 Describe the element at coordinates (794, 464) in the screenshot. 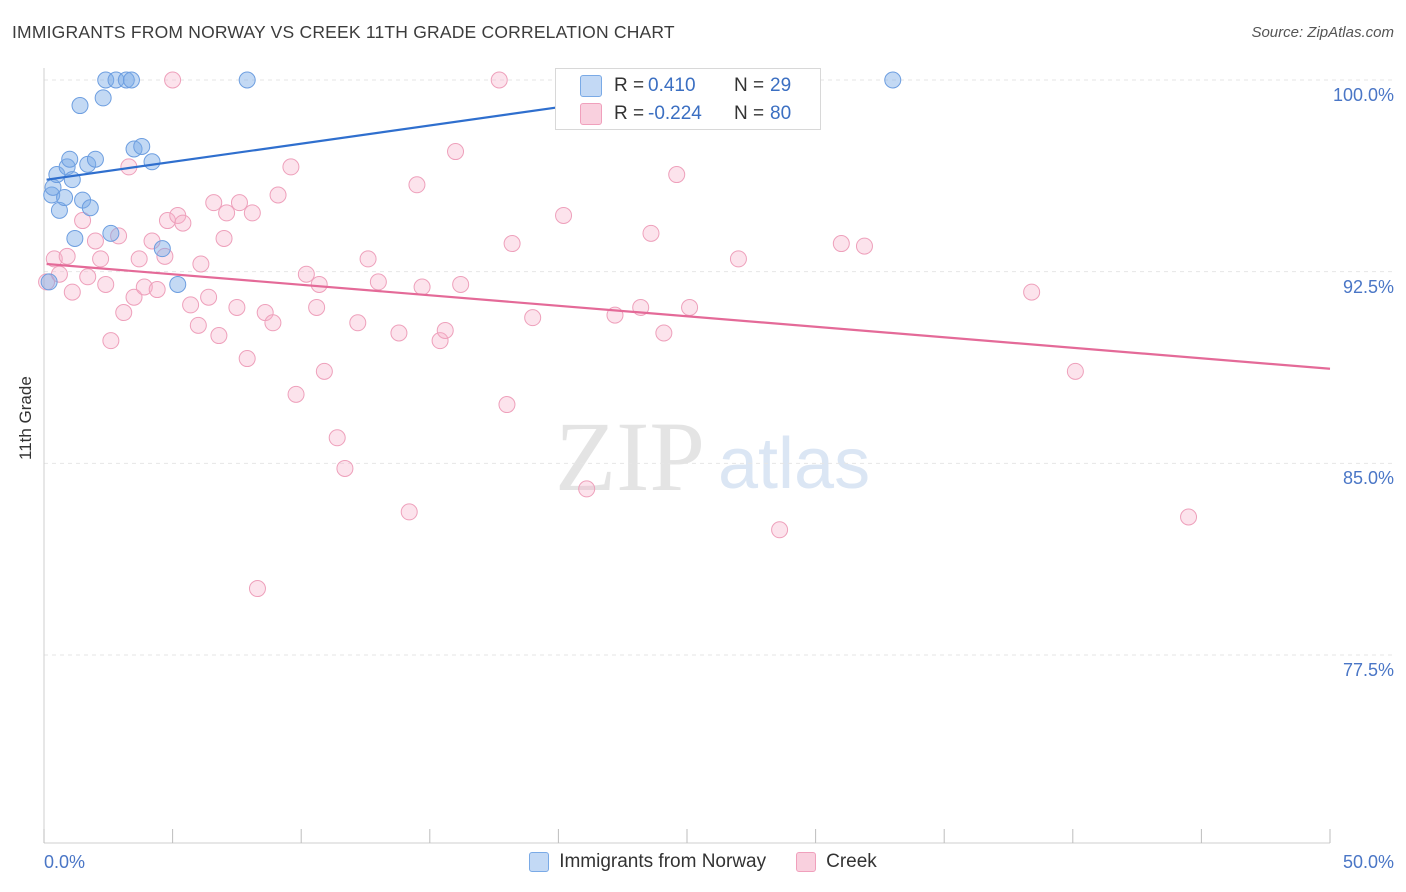

I see `watermark-atlas: atlas` at that location.